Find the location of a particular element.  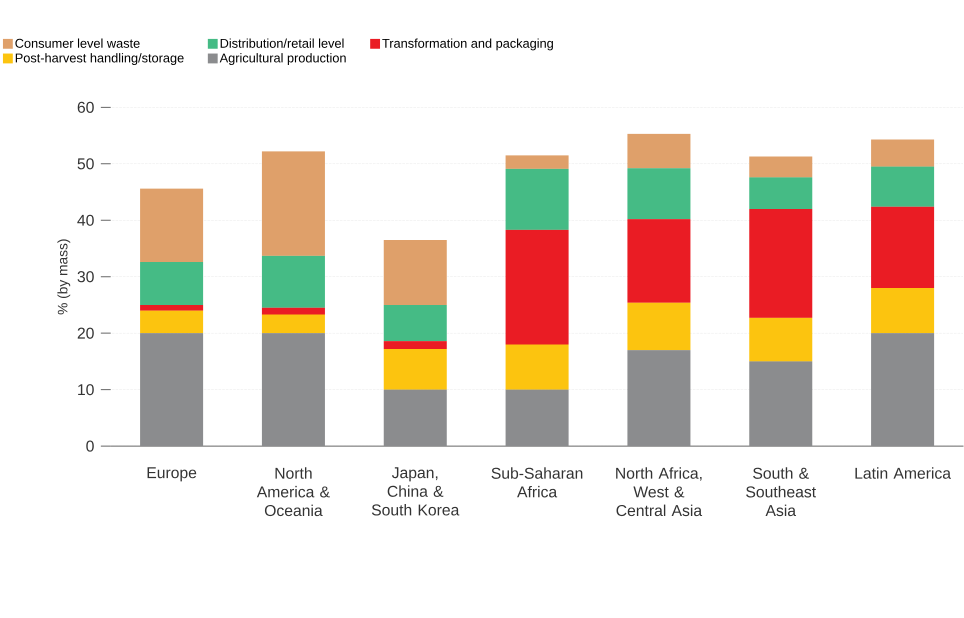

legend-label: Agricultural production is located at coordinates (283, 58).